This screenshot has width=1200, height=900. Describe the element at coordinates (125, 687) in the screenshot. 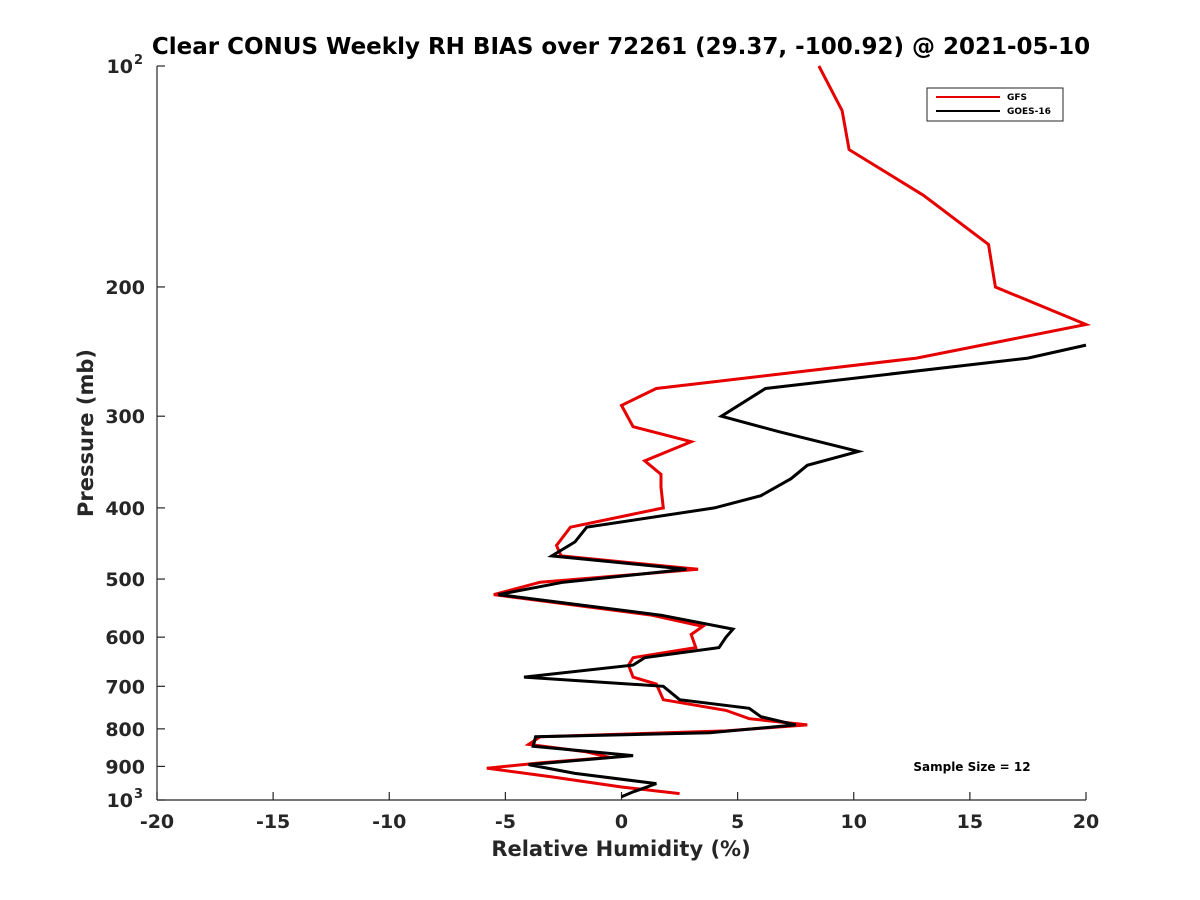

I see `y-tick-label: 700` at that location.